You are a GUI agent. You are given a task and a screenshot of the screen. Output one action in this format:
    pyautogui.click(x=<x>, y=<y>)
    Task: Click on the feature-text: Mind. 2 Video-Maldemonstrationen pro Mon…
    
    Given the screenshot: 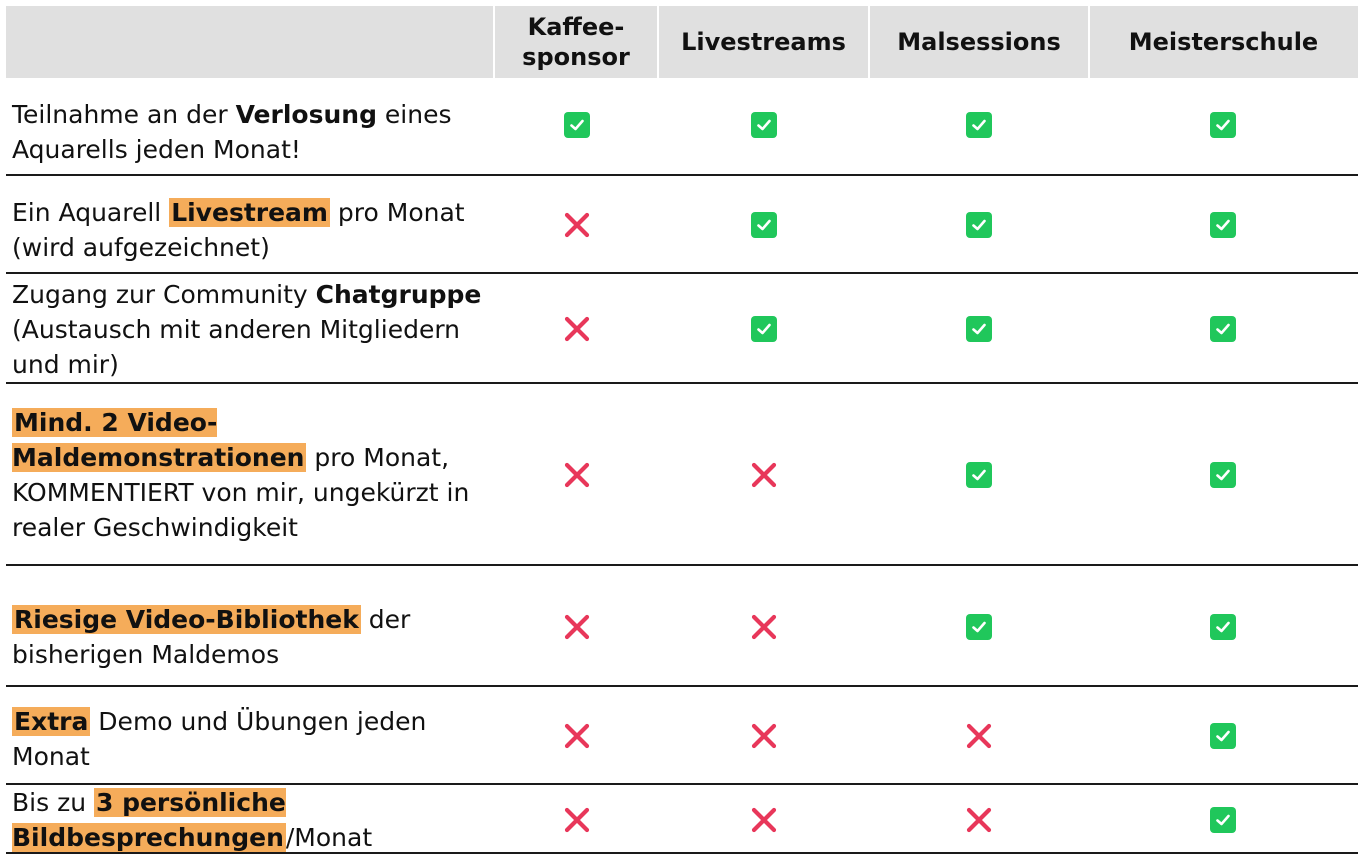 What is the action you would take?
    pyautogui.click(x=252, y=475)
    